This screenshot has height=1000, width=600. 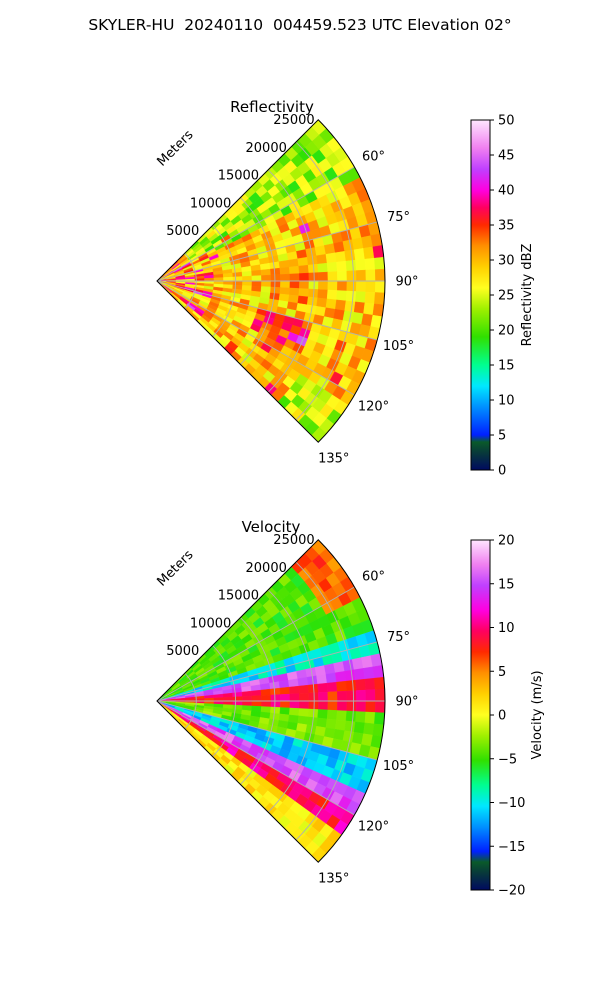 I want to click on range-tick-label: 20000, so click(x=266, y=148).